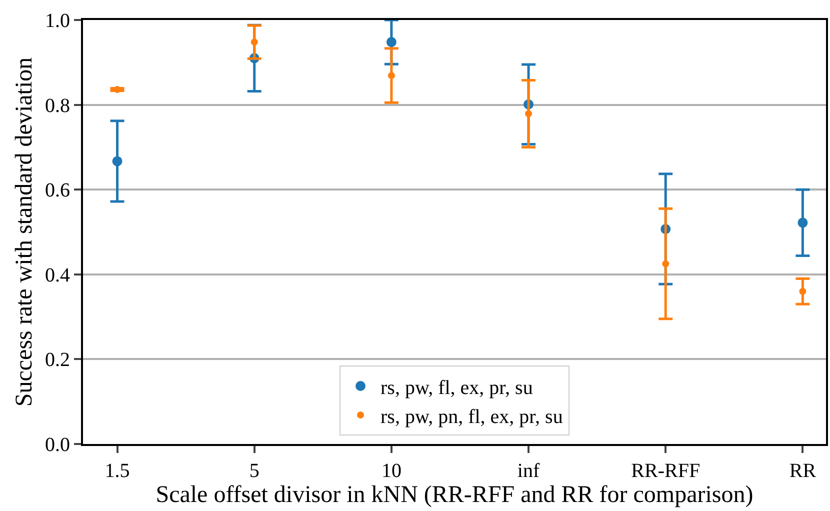  I want to click on x-axis-title: Scale offset divisor in kNN (RR-RFF and RR for comparison), so click(455, 495).